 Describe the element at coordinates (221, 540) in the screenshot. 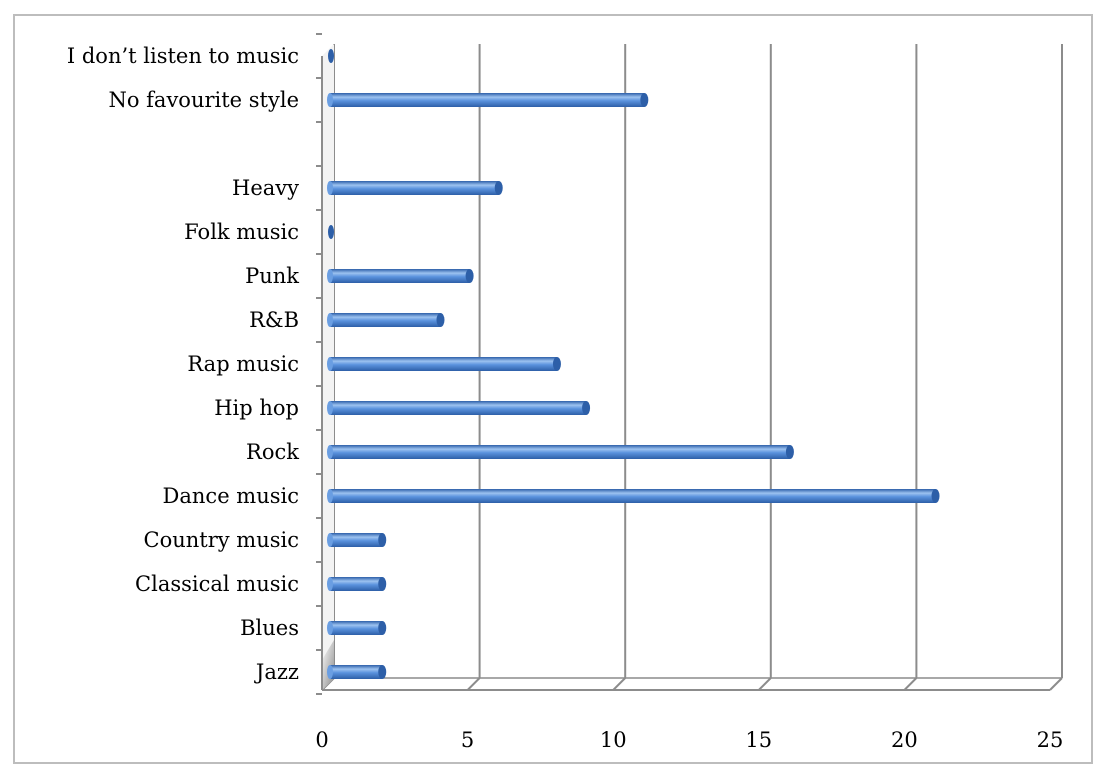

I see `category-label: Country music` at that location.